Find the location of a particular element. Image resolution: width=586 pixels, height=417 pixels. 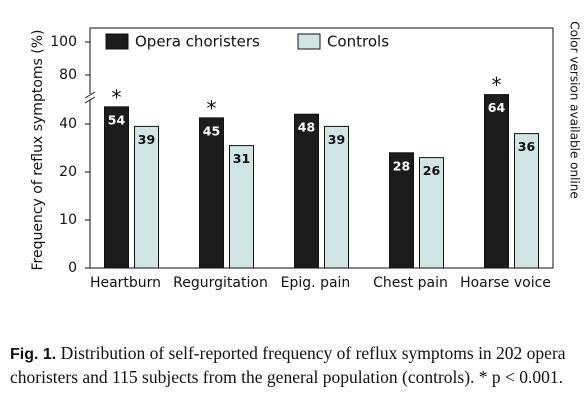

value-label: 64 is located at coordinates (497, 107).